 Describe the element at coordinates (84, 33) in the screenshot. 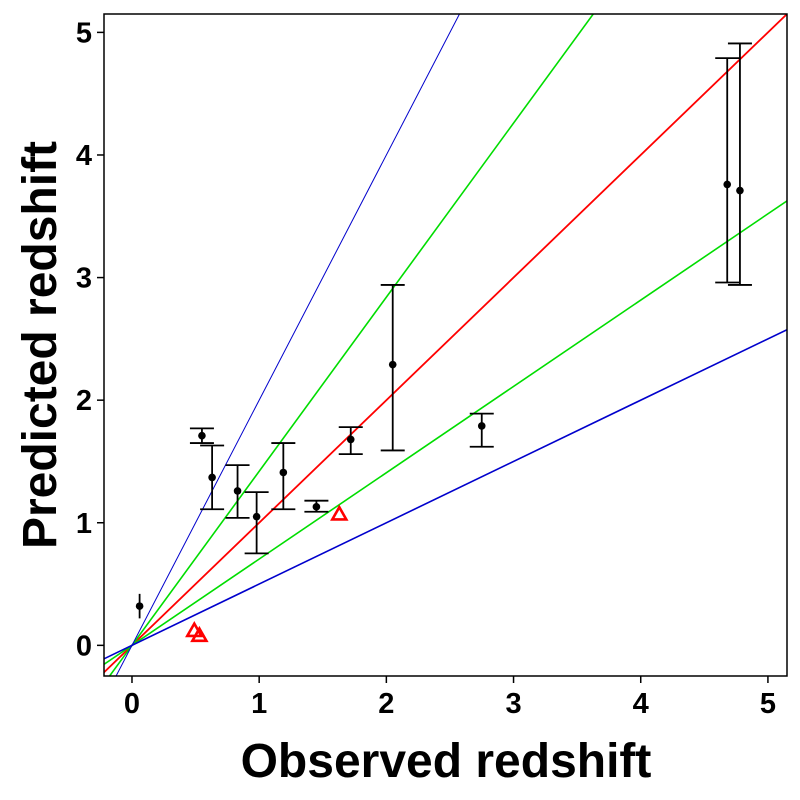

I see `y-tick-label: 5` at that location.